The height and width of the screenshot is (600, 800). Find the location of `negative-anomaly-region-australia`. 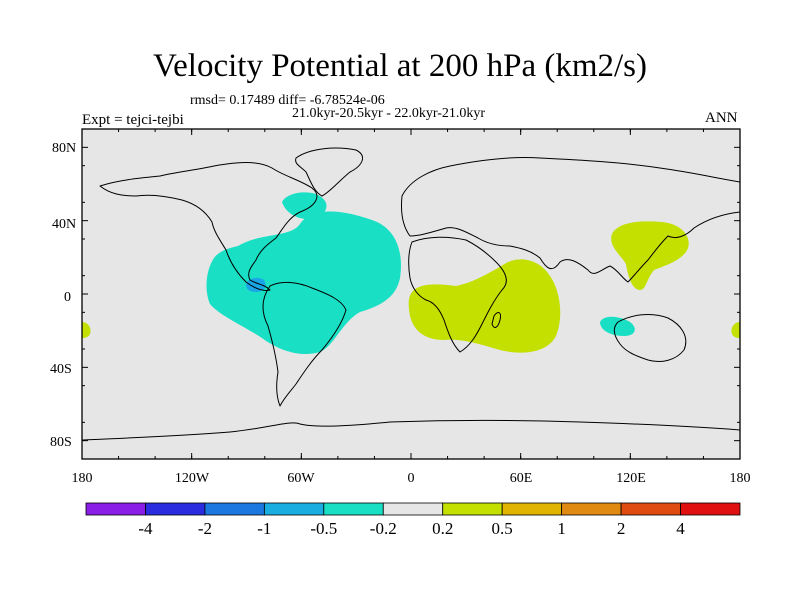

negative-anomaly-region-australia is located at coordinates (617, 326).